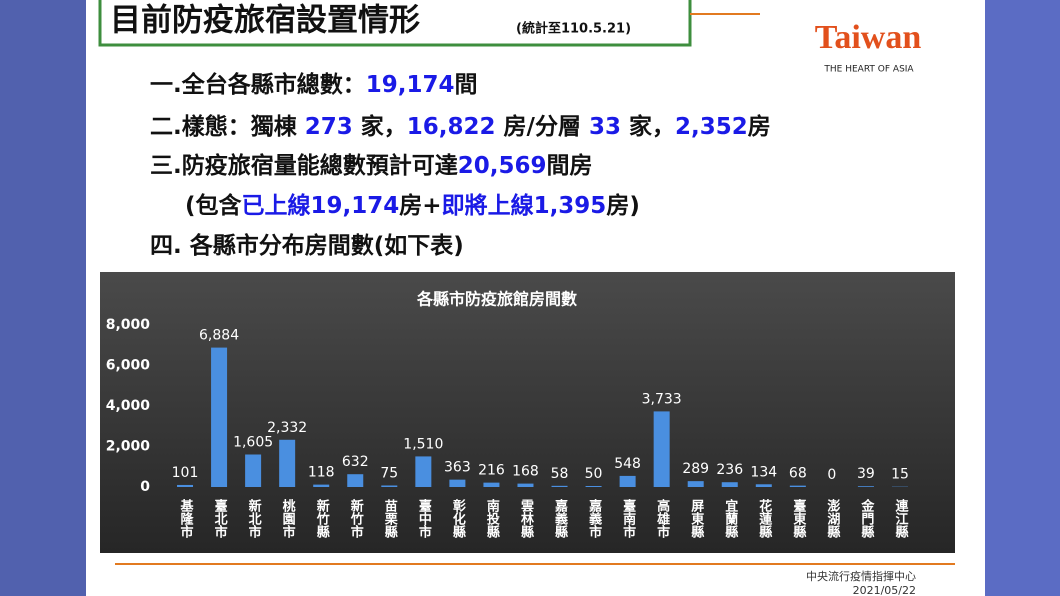 This screenshot has width=1060, height=596. What do you see at coordinates (185, 473) in the screenshot?
I see `value-label: 101` at bounding box center [185, 473].